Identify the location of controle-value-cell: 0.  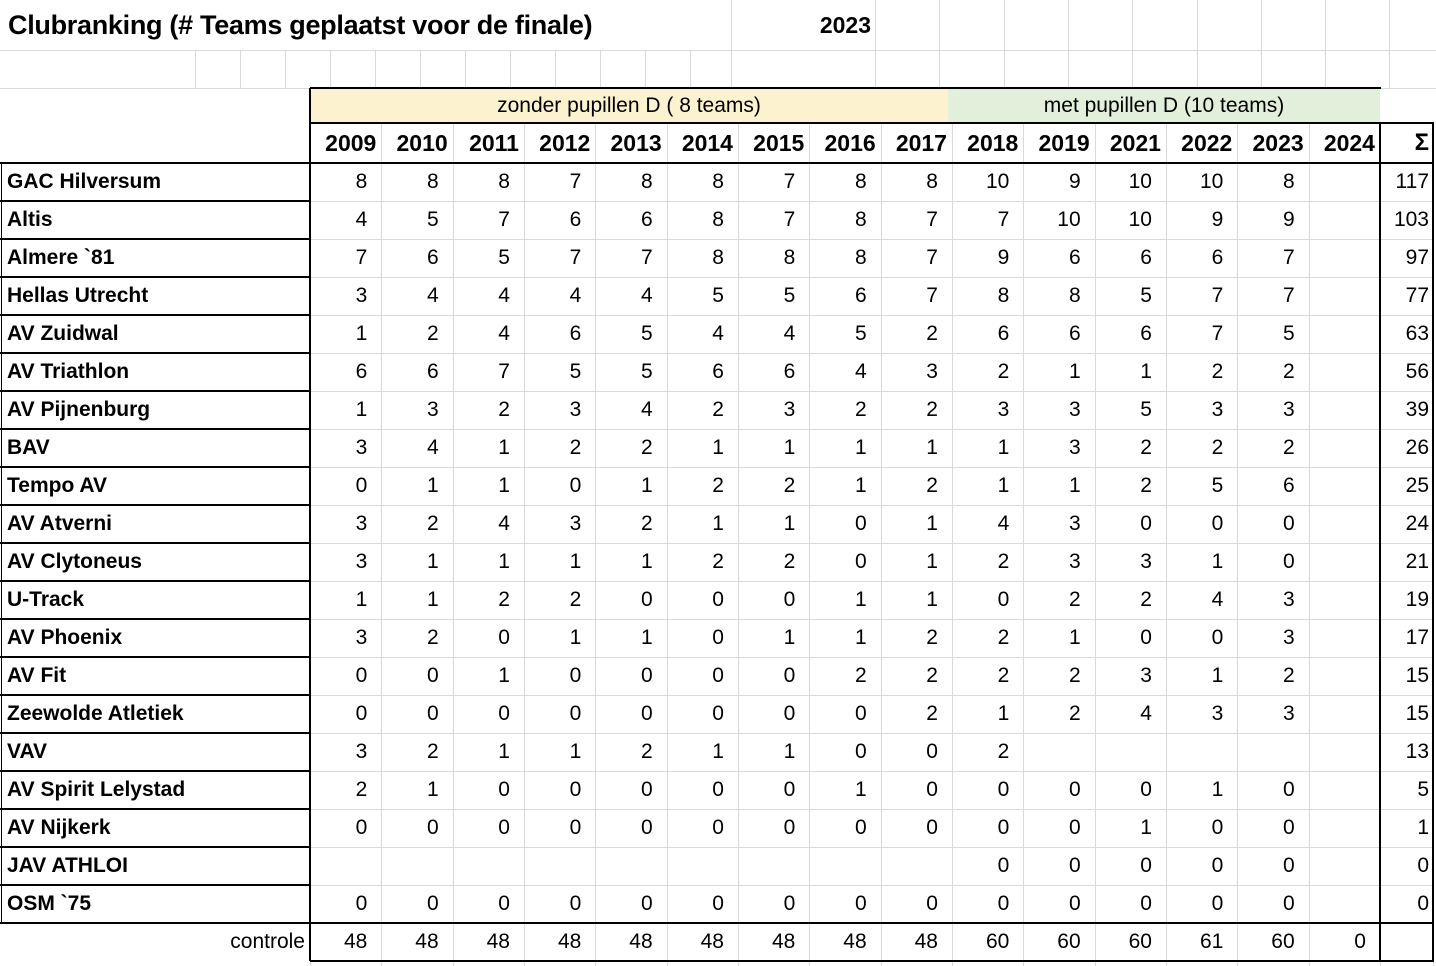
(1360, 941).